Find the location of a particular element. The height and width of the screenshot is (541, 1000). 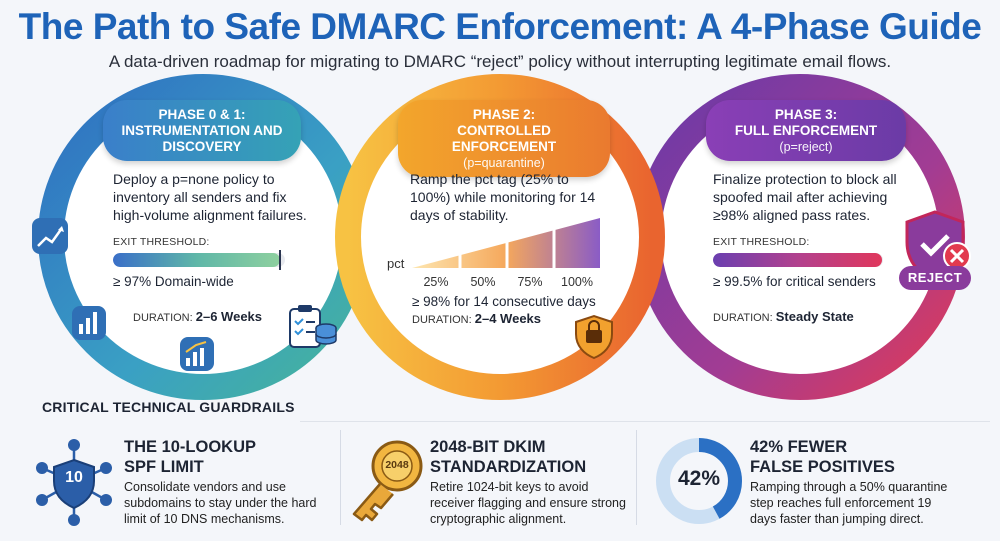

phase1-threshold-marker is located at coordinates (279, 260).